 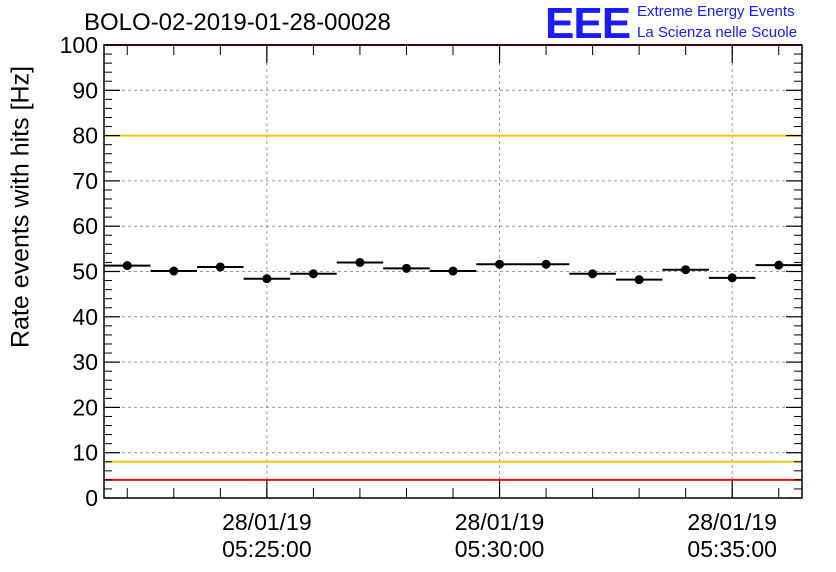 What do you see at coordinates (91, 498) in the screenshot?
I see `y-tick-label: 0` at bounding box center [91, 498].